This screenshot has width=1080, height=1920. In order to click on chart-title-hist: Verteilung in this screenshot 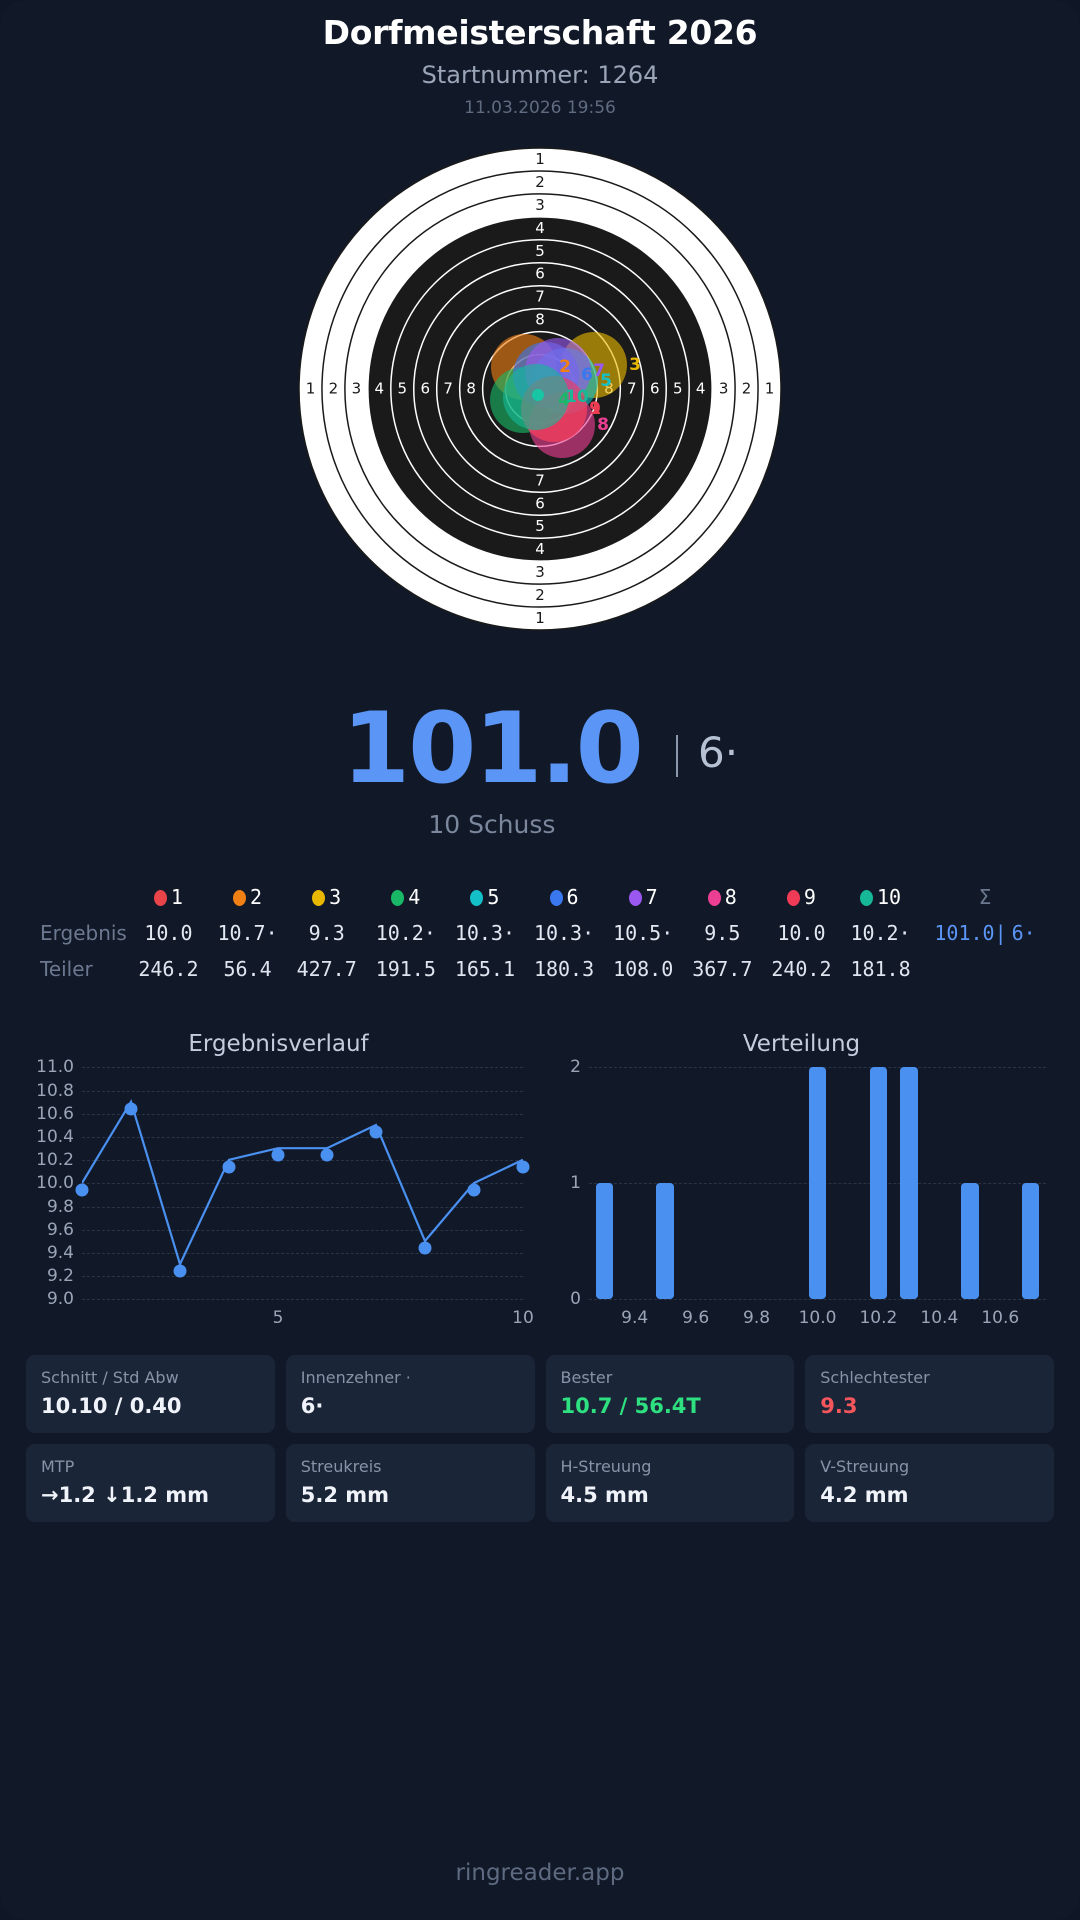, I will do `click(801, 1044)`.